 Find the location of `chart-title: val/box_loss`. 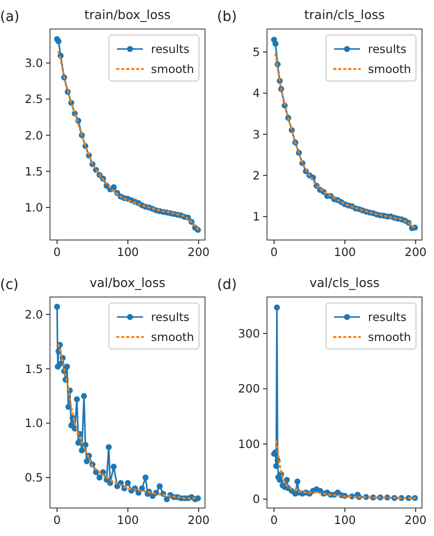

chart-title: val/box_loss is located at coordinates (128, 282).